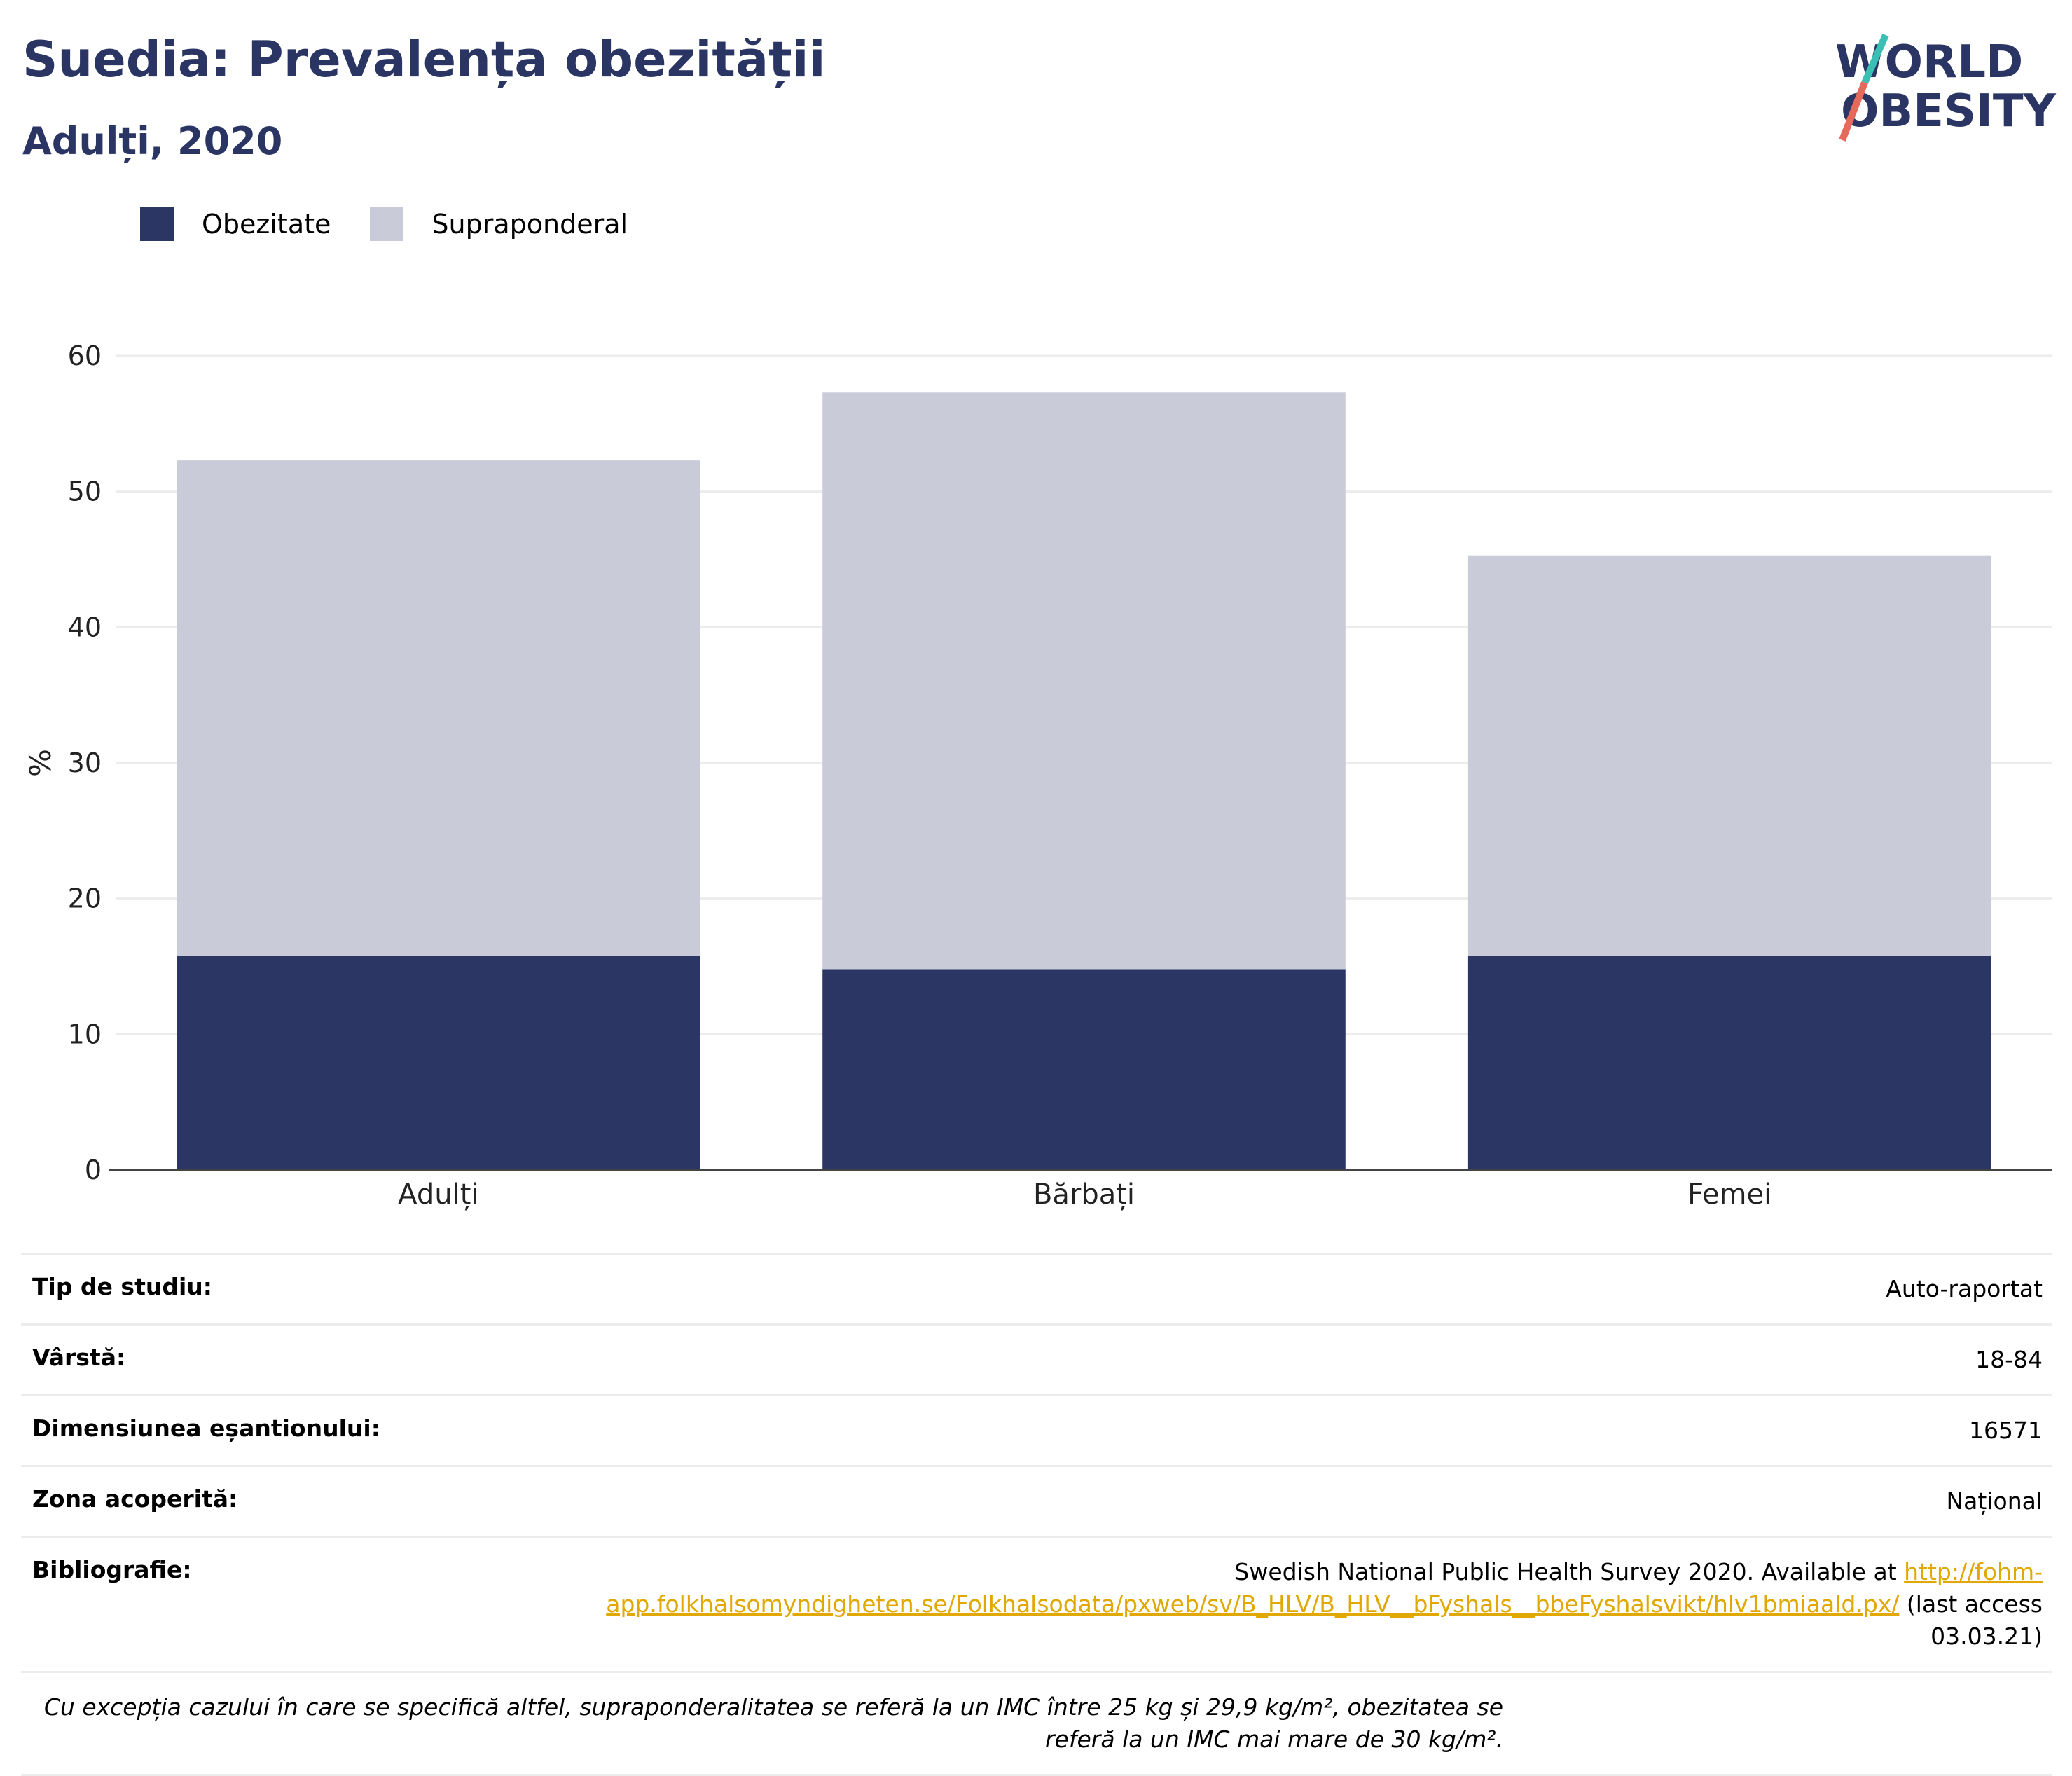  I want to click on y-tick-label-60: 60, so click(85, 356).